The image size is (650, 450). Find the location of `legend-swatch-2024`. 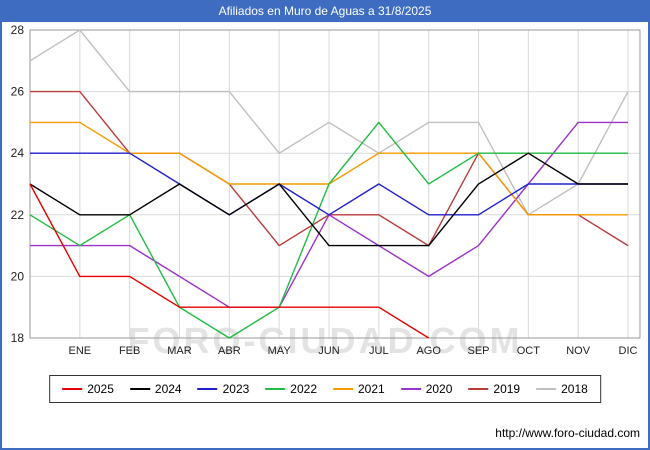

legend-swatch-2024 is located at coordinates (139, 389).